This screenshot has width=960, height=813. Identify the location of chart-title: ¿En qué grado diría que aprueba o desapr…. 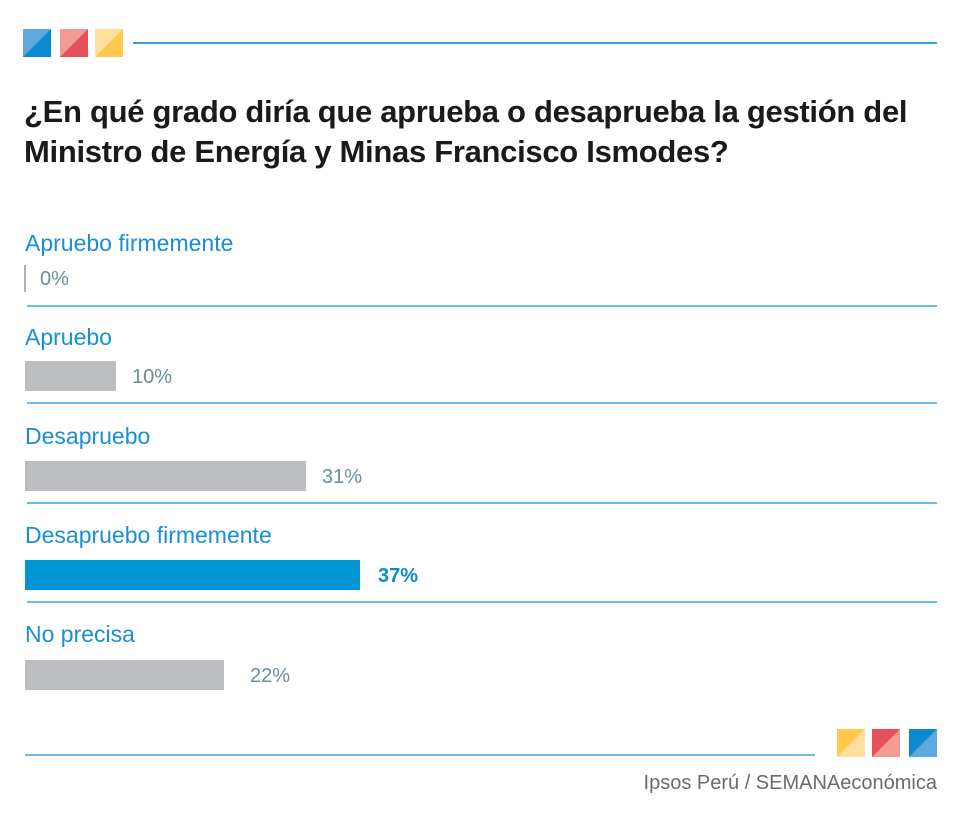
(466, 131).